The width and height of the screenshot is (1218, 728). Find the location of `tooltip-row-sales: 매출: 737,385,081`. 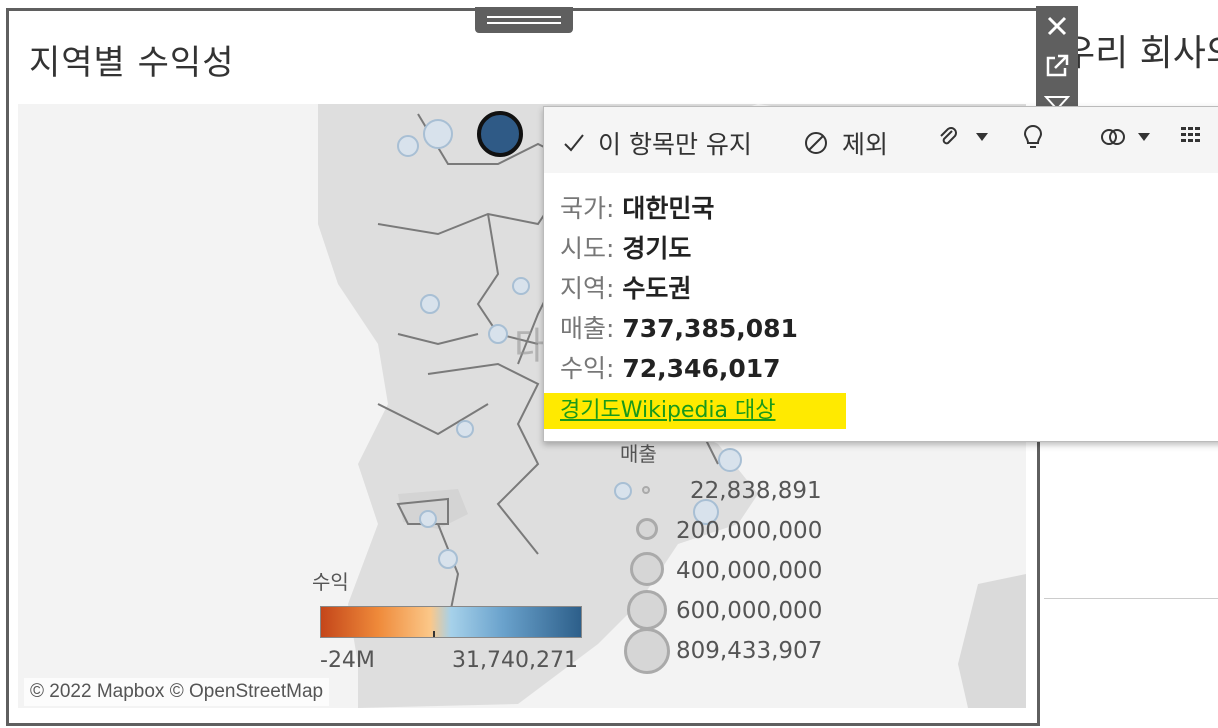

tooltip-row-sales: 매출: 737,385,081 is located at coordinates (679, 327).